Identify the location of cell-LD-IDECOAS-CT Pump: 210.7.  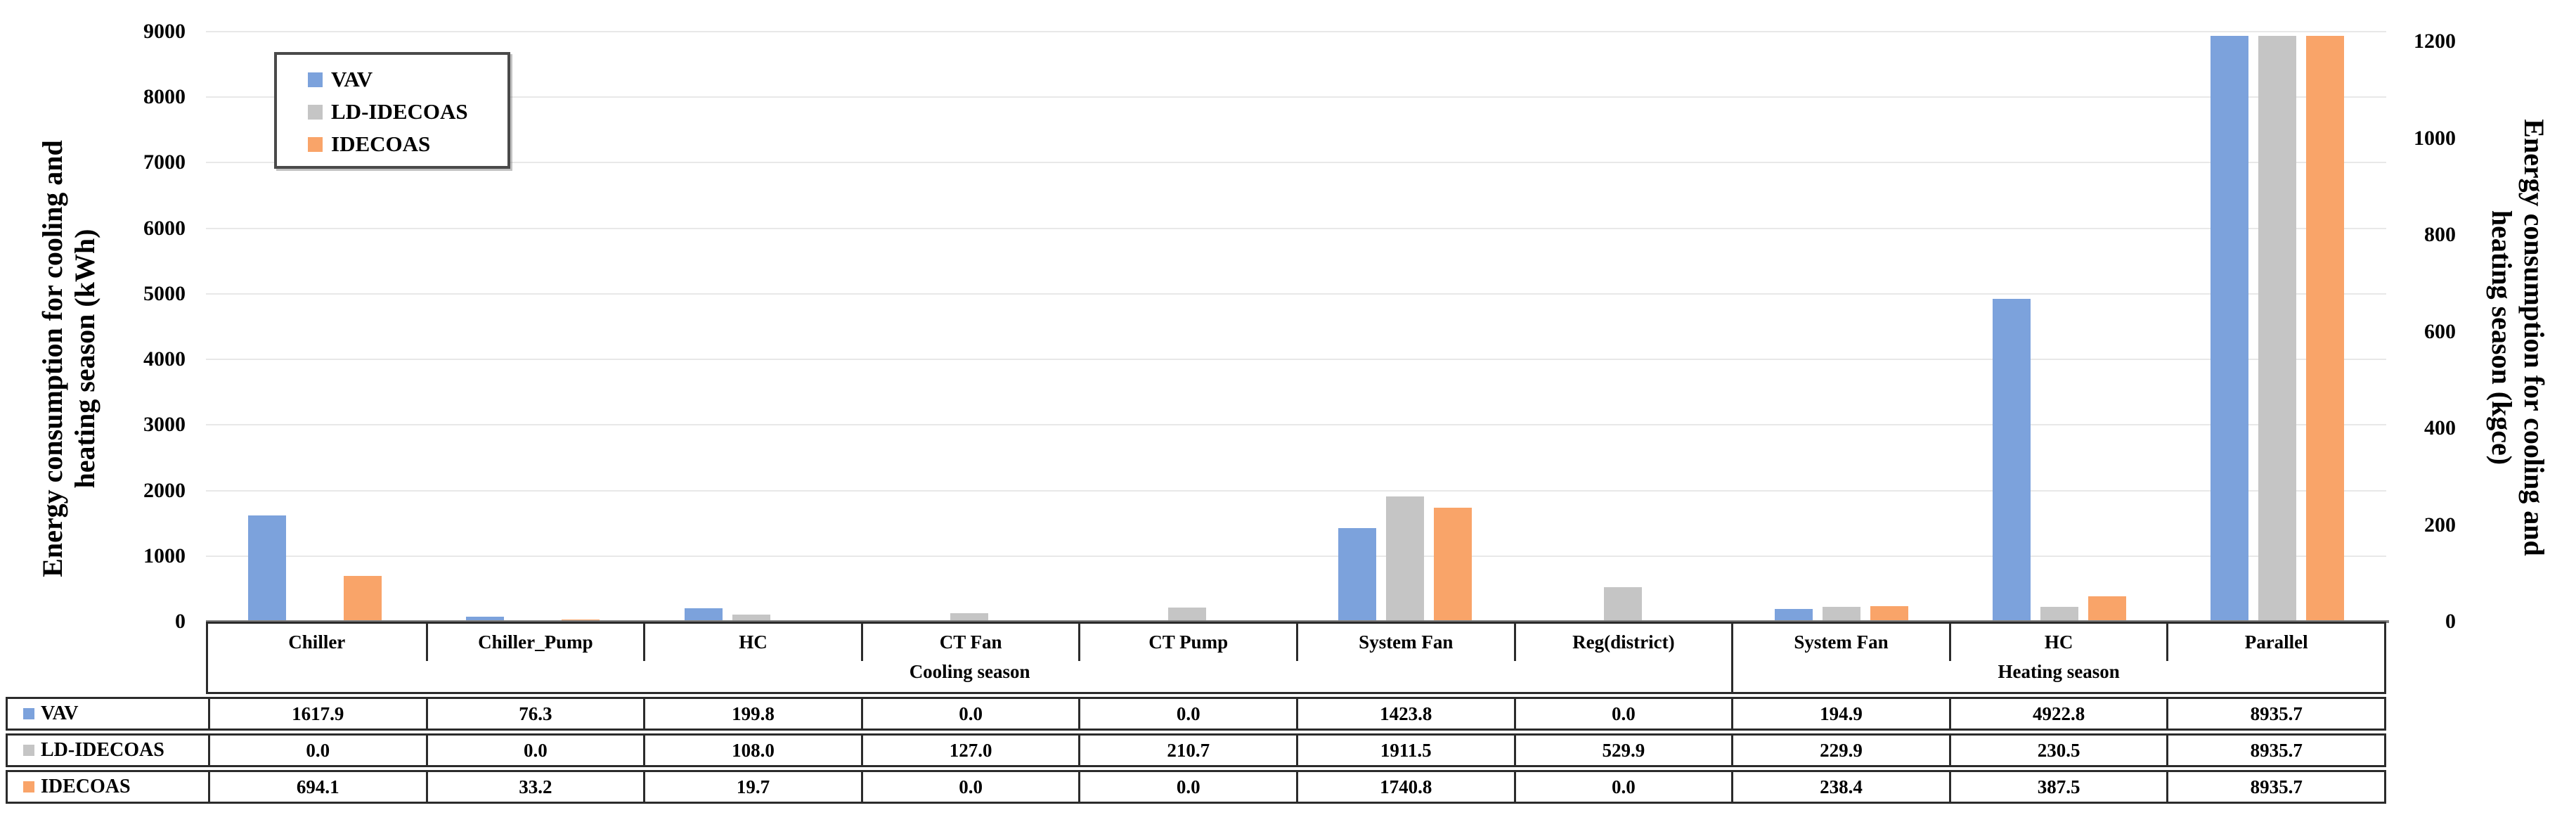
(1187, 750).